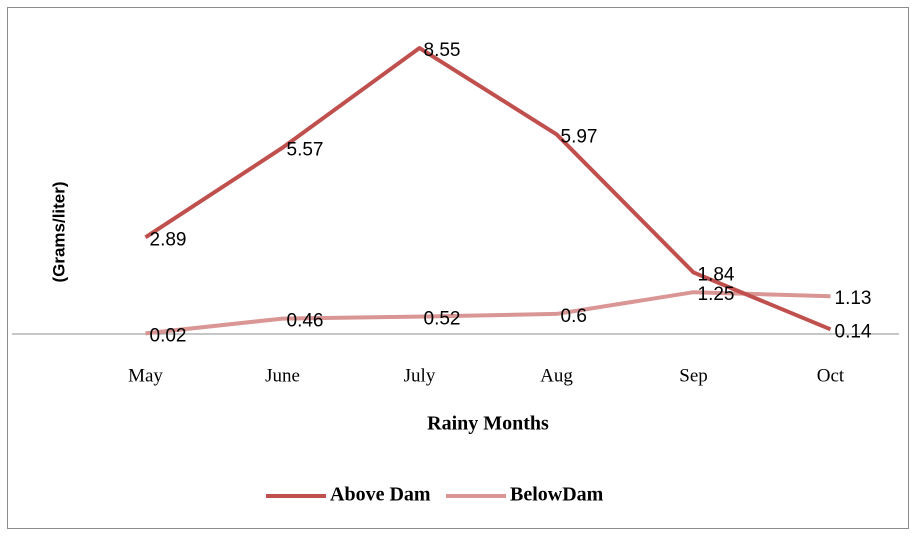  Describe the element at coordinates (282, 375) in the screenshot. I see `x-tick-label: June` at that location.